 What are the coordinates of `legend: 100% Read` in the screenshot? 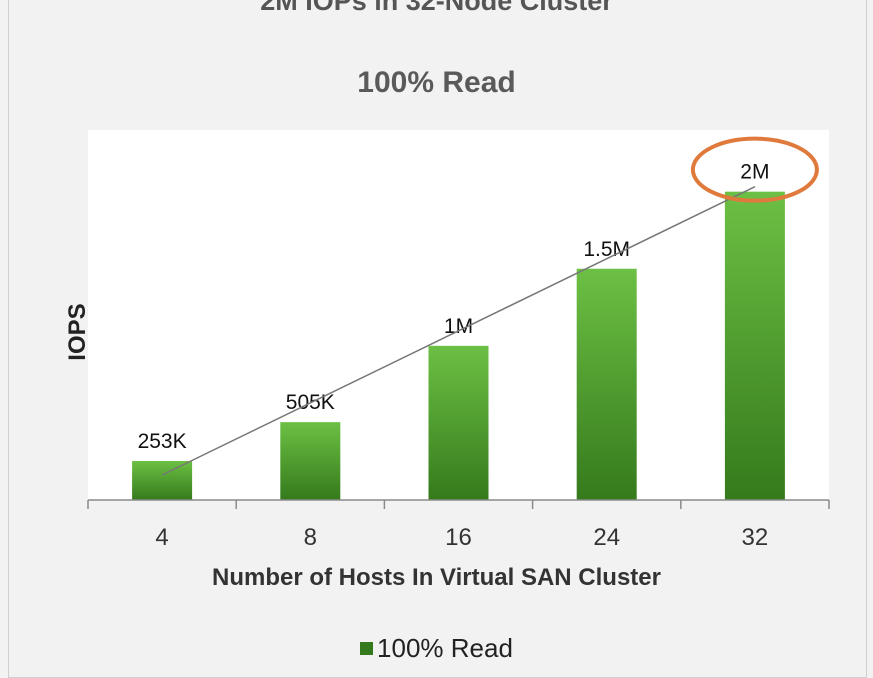 It's located at (436, 648).